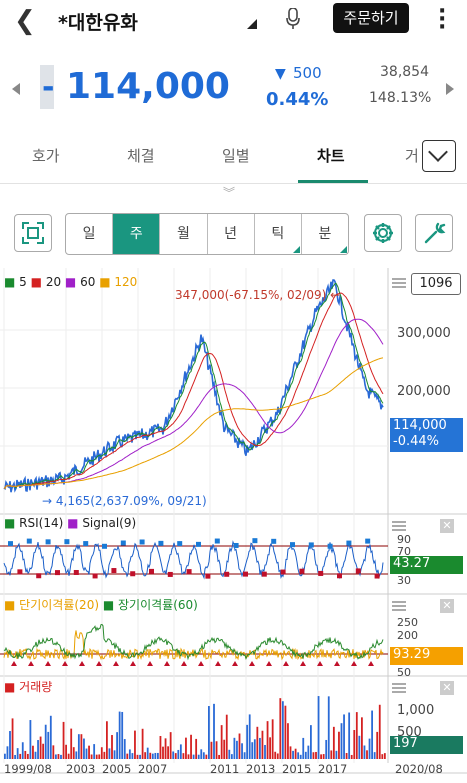 This screenshot has height=783, width=467. Describe the element at coordinates (442, 20) in the screenshot. I see `more-menu-icon: · · ·` at that location.